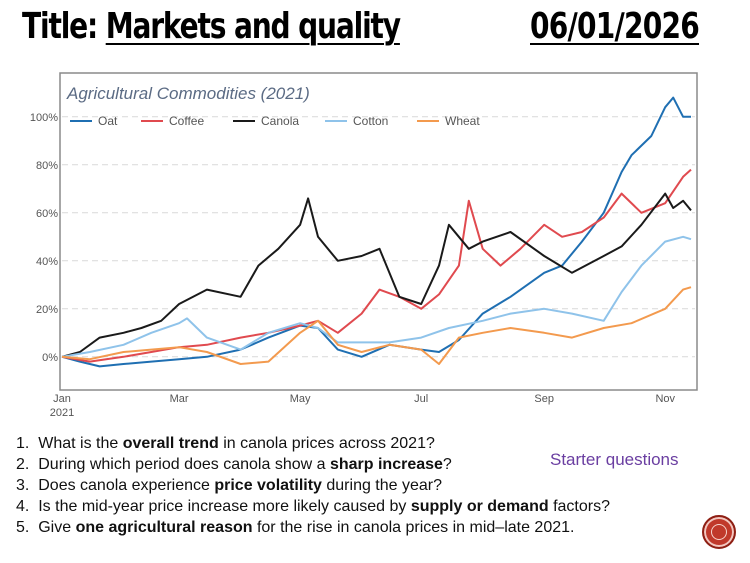 The image size is (750, 563). What do you see at coordinates (47, 214) in the screenshot?
I see `y-tick-label: 60%` at bounding box center [47, 214].